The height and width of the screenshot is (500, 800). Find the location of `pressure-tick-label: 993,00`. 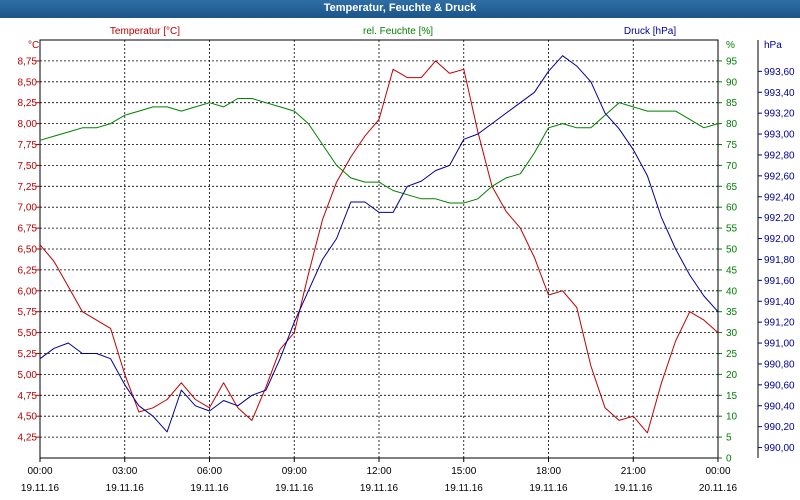

pressure-tick-label: 993,00 is located at coordinates (779, 135).